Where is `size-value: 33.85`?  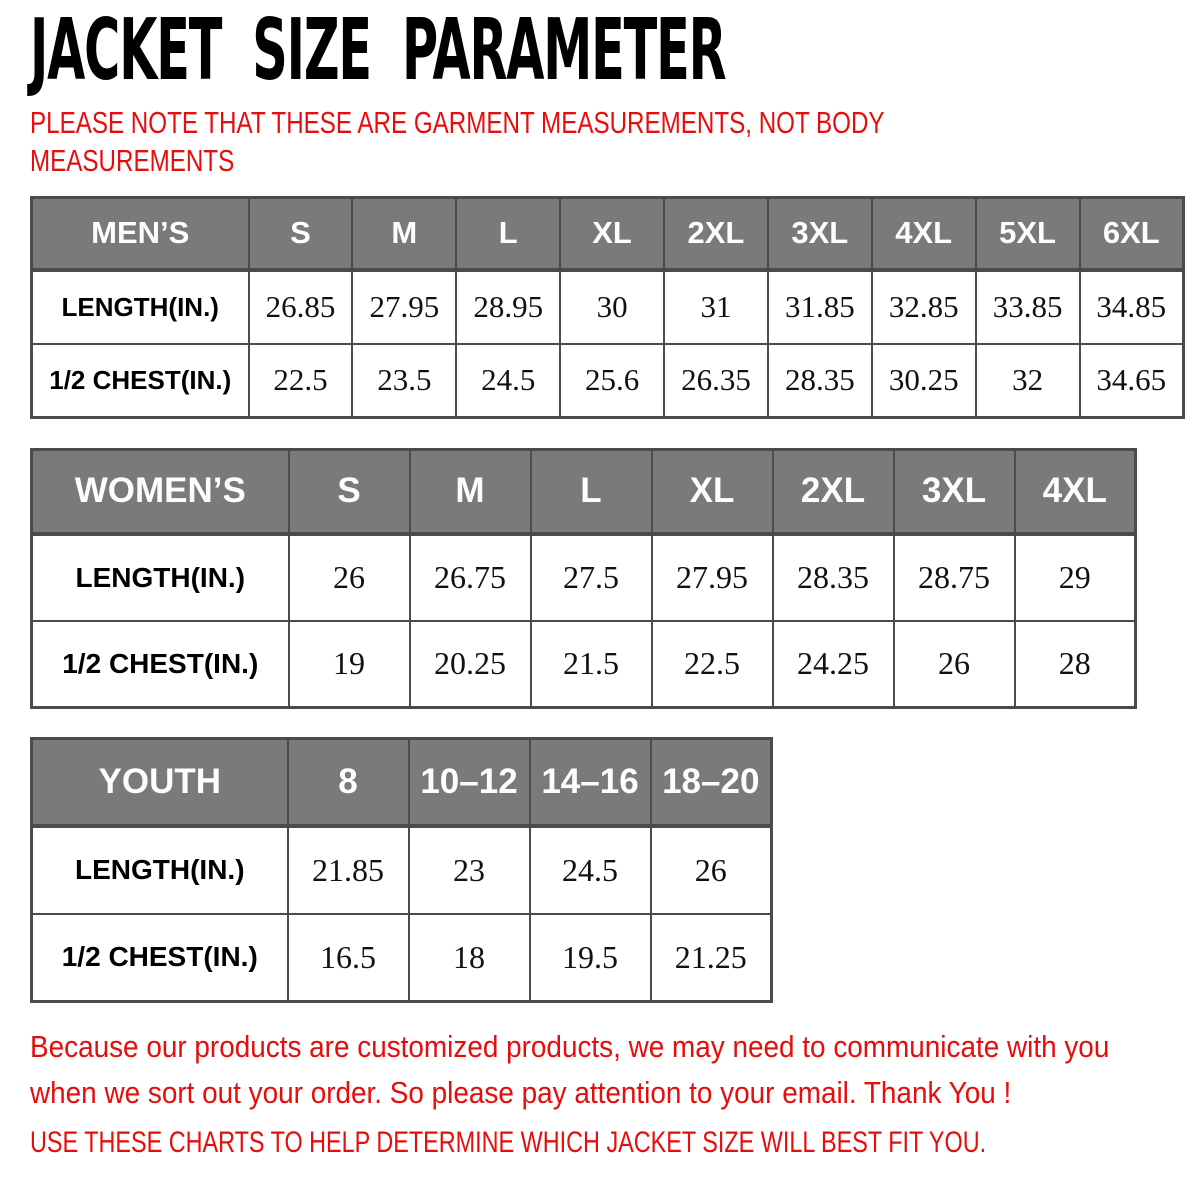 size-value: 33.85 is located at coordinates (1027, 306).